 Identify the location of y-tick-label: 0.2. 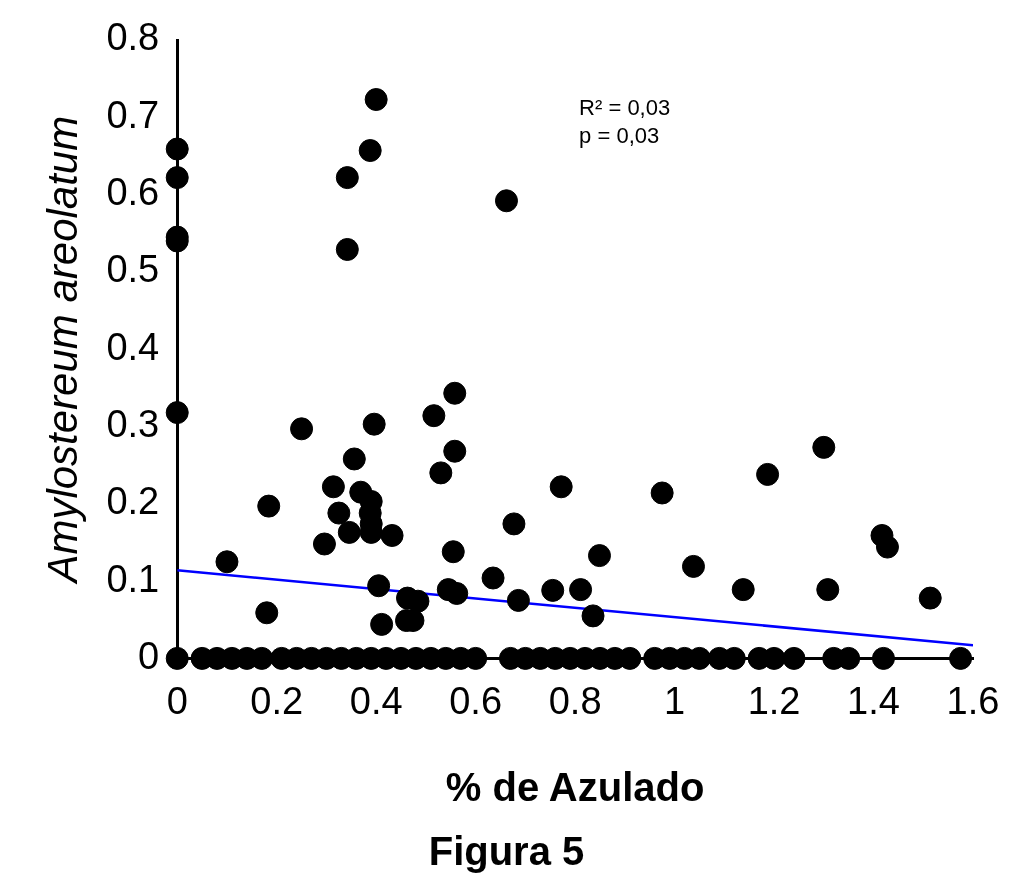
(133, 501).